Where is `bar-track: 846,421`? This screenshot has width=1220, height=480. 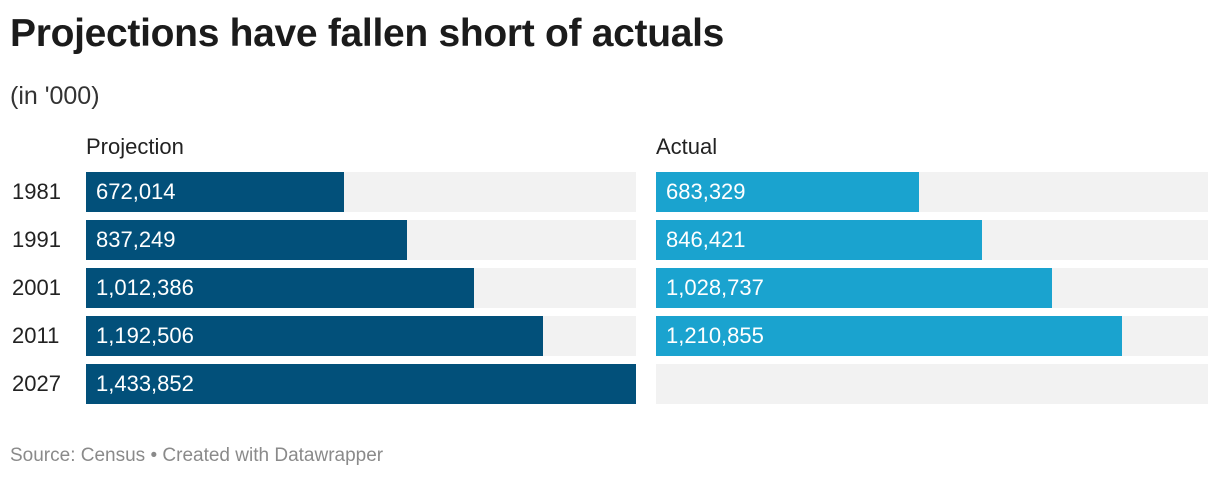
bar-track: 846,421 is located at coordinates (932, 240).